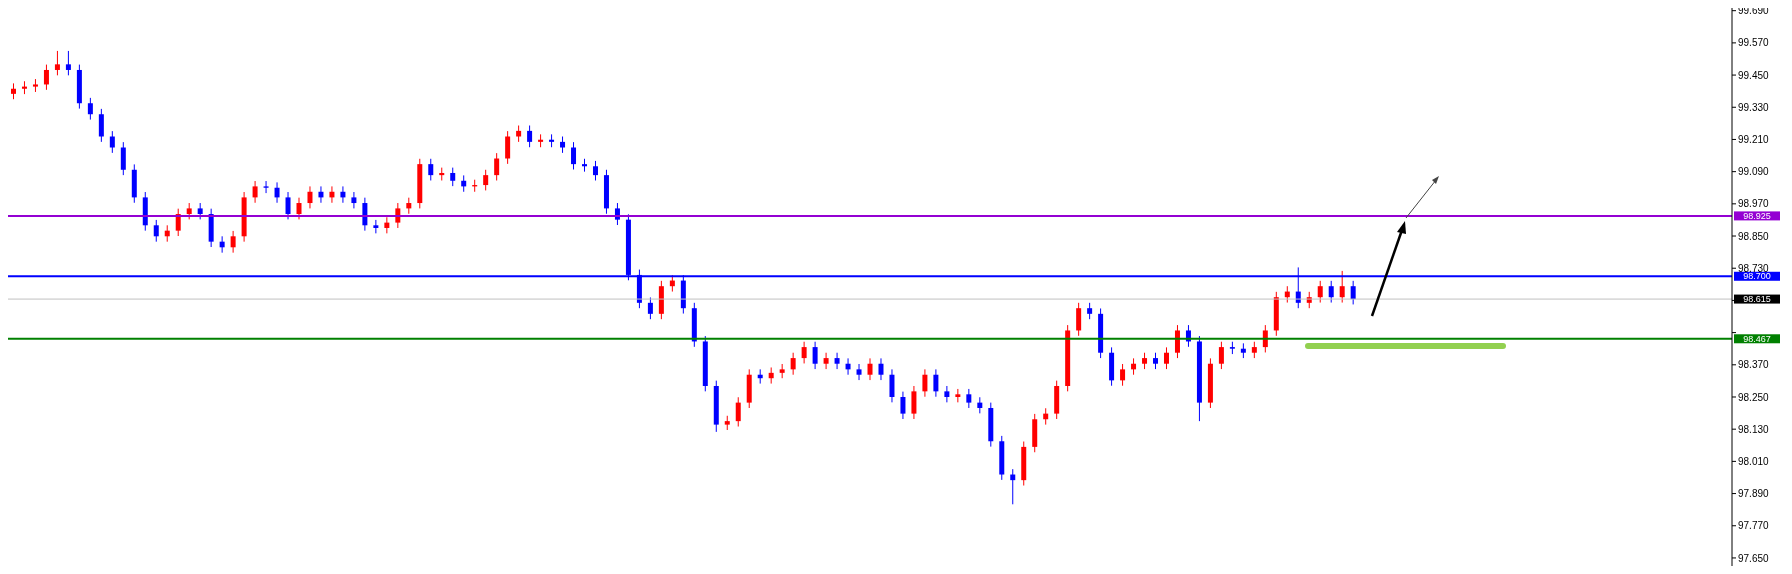 Image resolution: width=1792 pixels, height=574 pixels. I want to click on y-tick-label: 98.850, so click(1754, 236).